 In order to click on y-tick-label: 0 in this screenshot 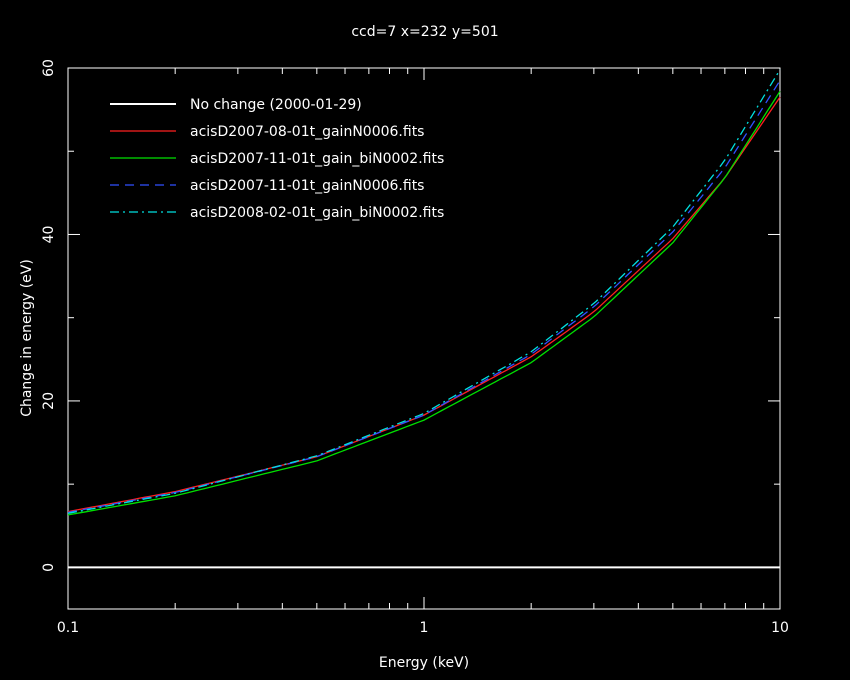, I will do `click(49, 567)`.